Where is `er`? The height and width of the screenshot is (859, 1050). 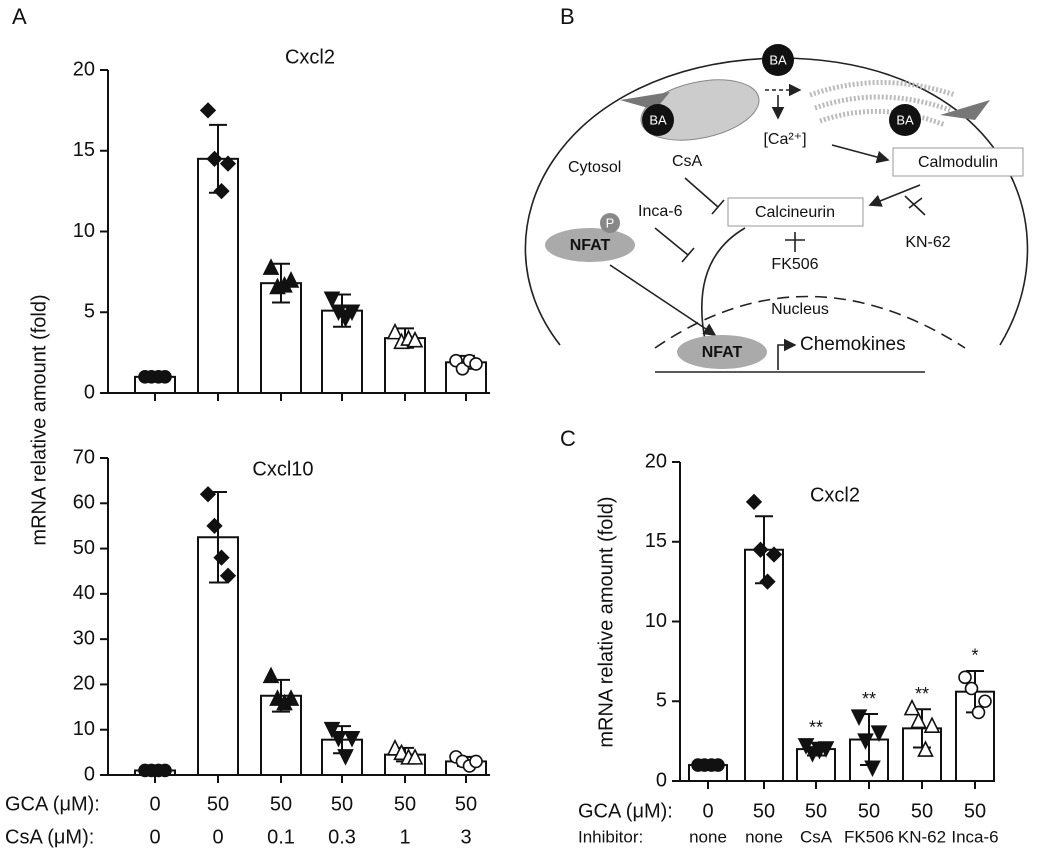
er is located at coordinates (882, 104).